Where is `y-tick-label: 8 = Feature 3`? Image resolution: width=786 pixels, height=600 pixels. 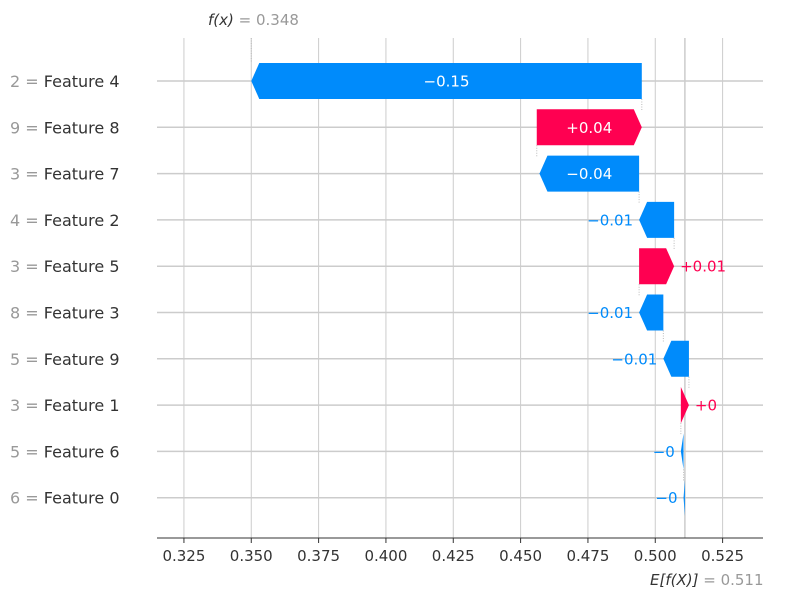
y-tick-label: 8 = Feature 3 is located at coordinates (65, 313).